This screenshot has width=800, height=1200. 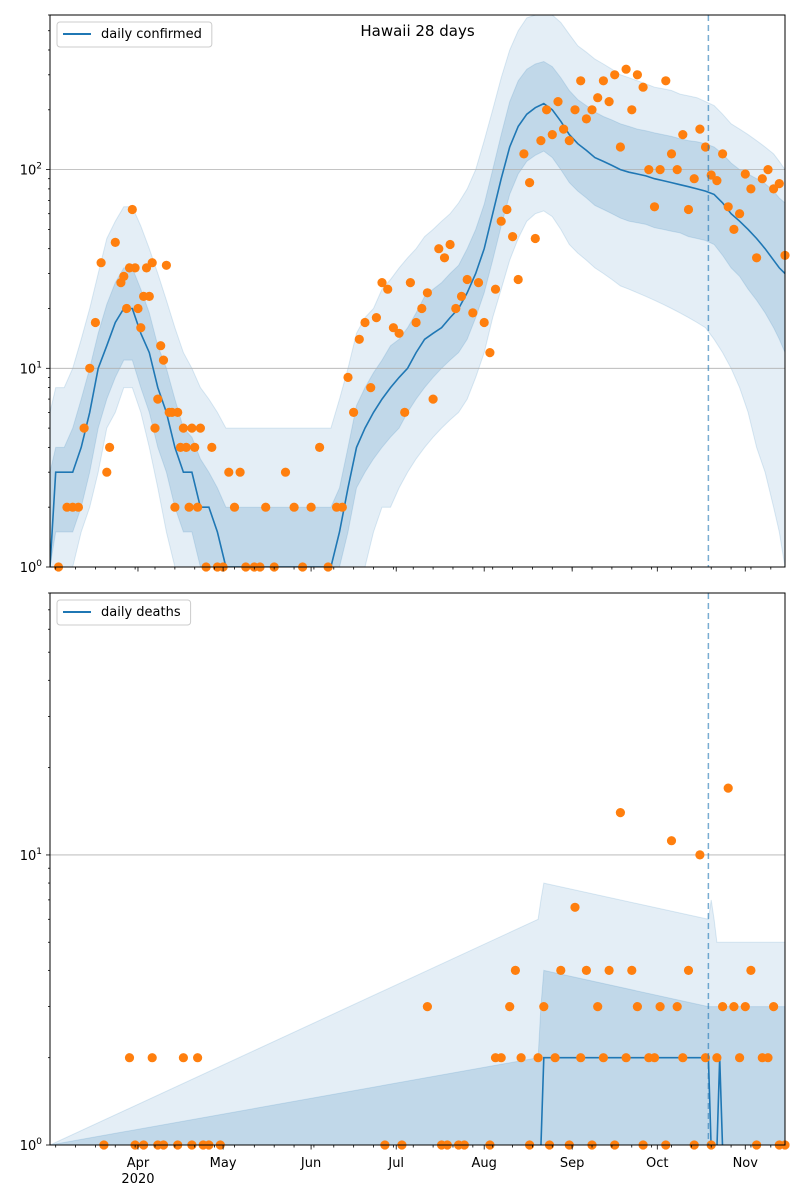 I want to click on deaths-legend: daily deaths, so click(x=124, y=612).